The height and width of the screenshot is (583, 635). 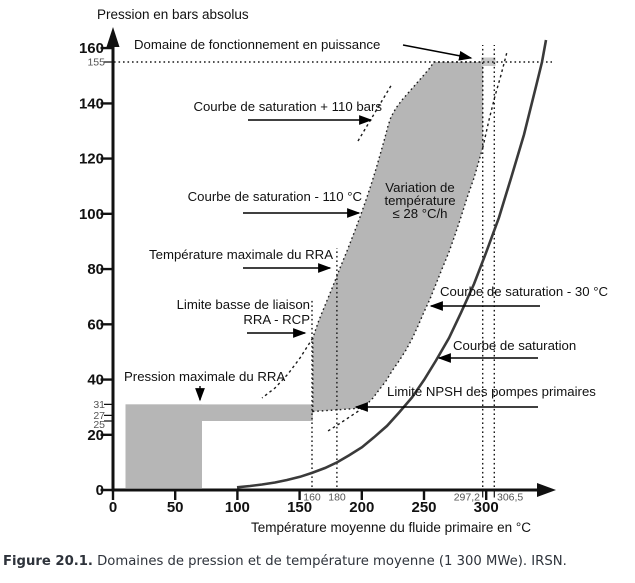 I want to click on x-axis-major-ticks, so click(x=299, y=495).